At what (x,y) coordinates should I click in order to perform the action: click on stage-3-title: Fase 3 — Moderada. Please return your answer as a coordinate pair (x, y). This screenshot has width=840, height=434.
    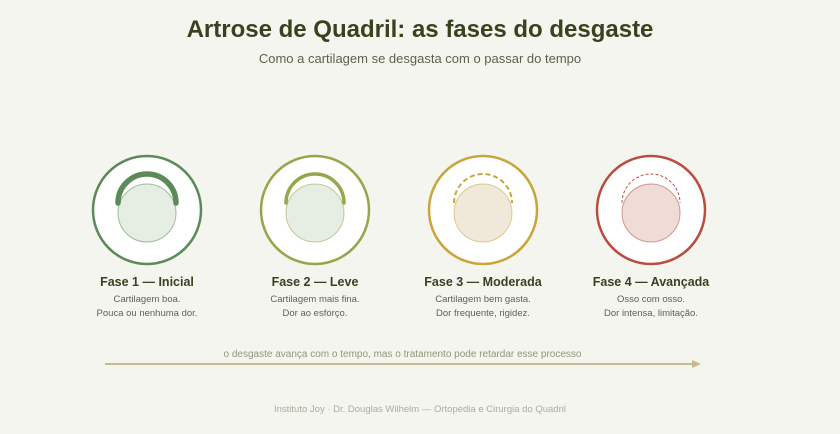
    Looking at the image, I should click on (483, 282).